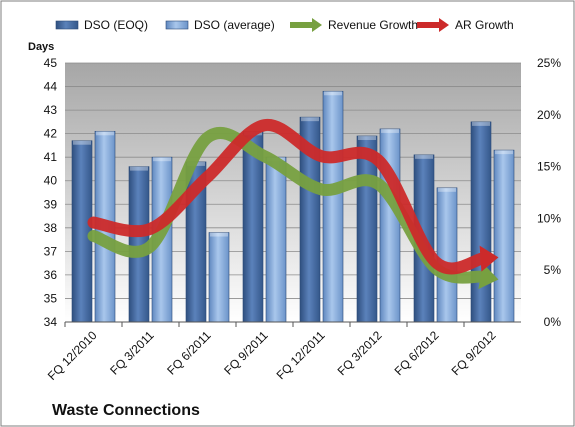 The width and height of the screenshot is (575, 427). I want to click on legend-label: Revenue Growth, so click(373, 25).